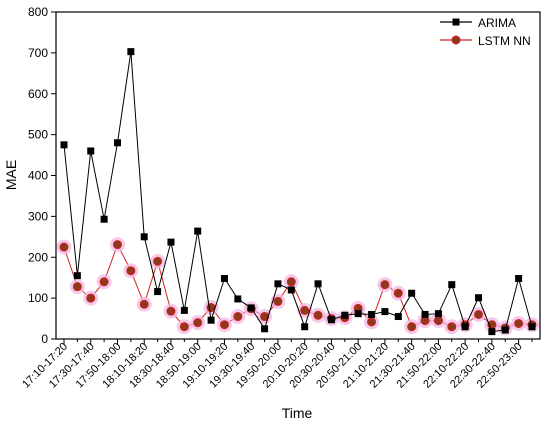 The image size is (550, 424). I want to click on y-tick-label: 300, so click(38, 216).